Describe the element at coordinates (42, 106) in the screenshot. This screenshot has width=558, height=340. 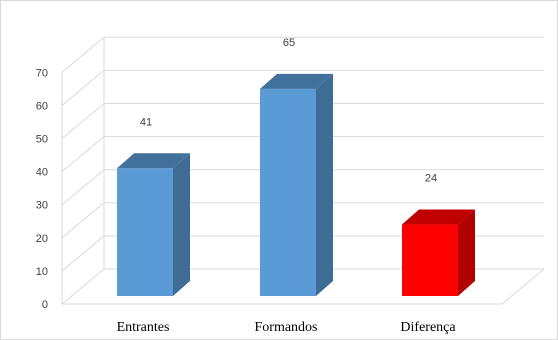
I see `y-tick-label: 60` at that location.